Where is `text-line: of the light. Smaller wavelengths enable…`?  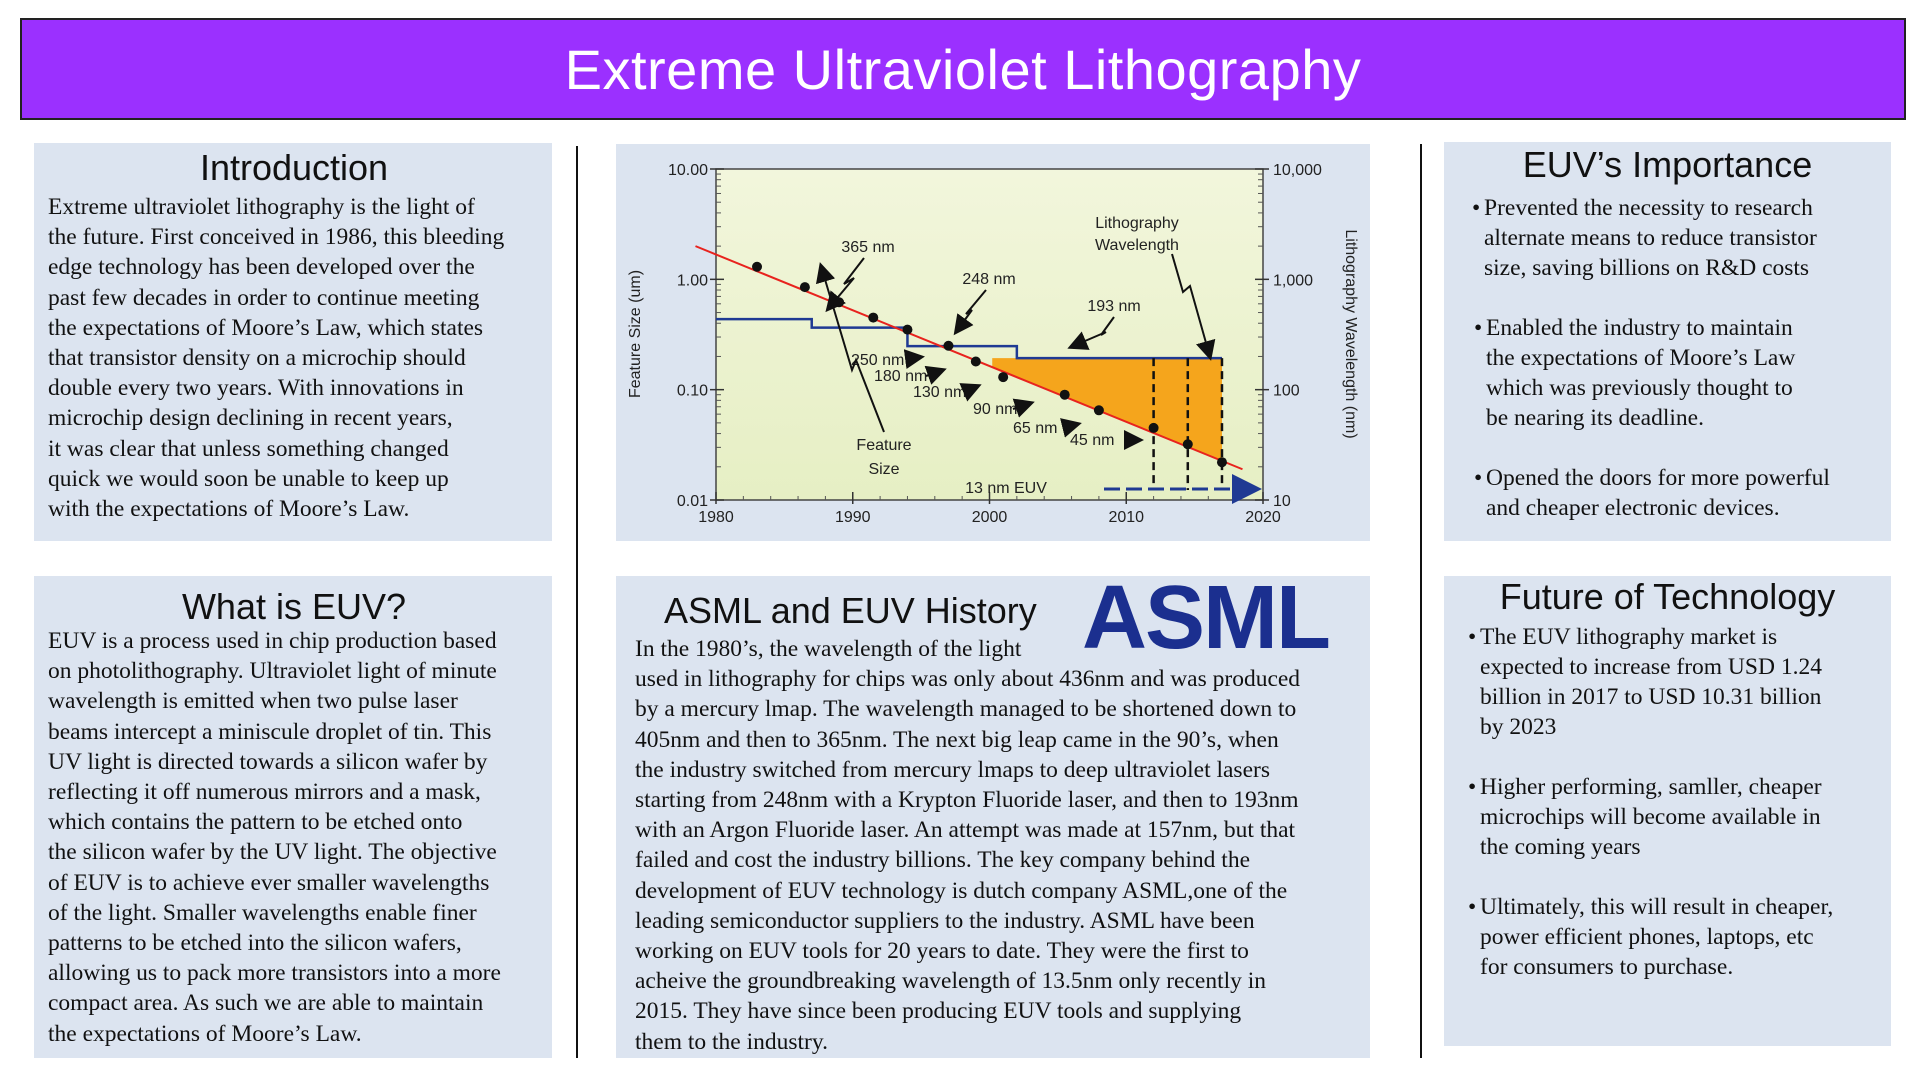 text-line: of the light. Smaller wavelengths enable… is located at coordinates (262, 912).